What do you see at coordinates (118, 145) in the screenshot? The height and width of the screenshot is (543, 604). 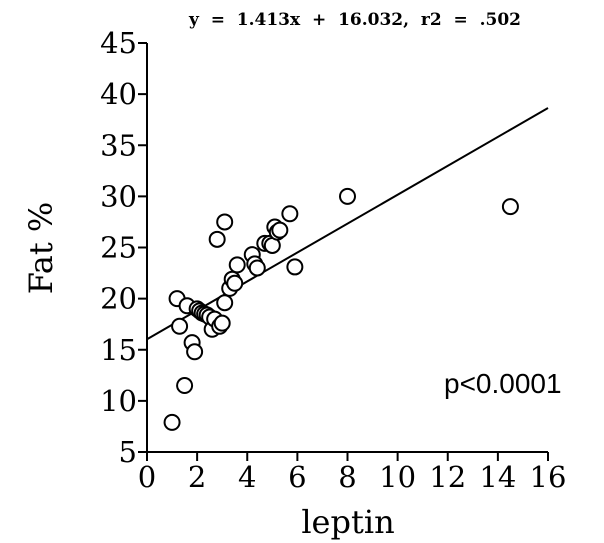 I see `y-tick-label: 35` at bounding box center [118, 145].